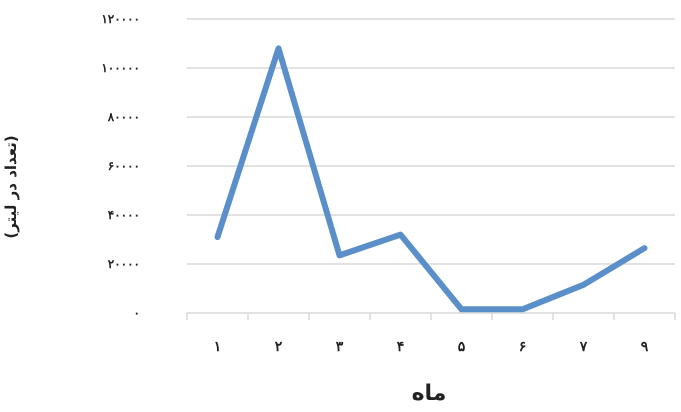 This screenshot has height=412, width=681. I want to click on y-tick-label: ۲۰۰۰۰, so click(124, 264).